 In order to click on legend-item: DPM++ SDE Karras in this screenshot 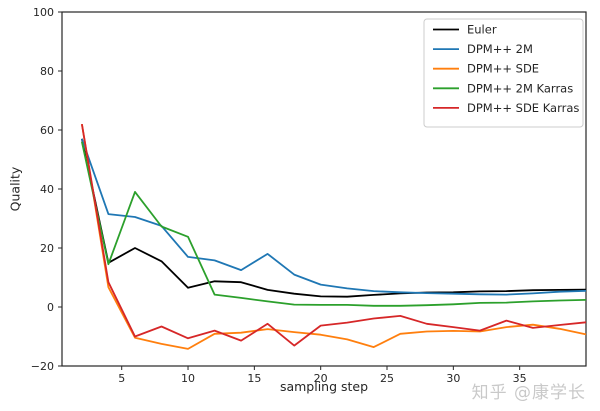, I will do `click(506, 108)`.